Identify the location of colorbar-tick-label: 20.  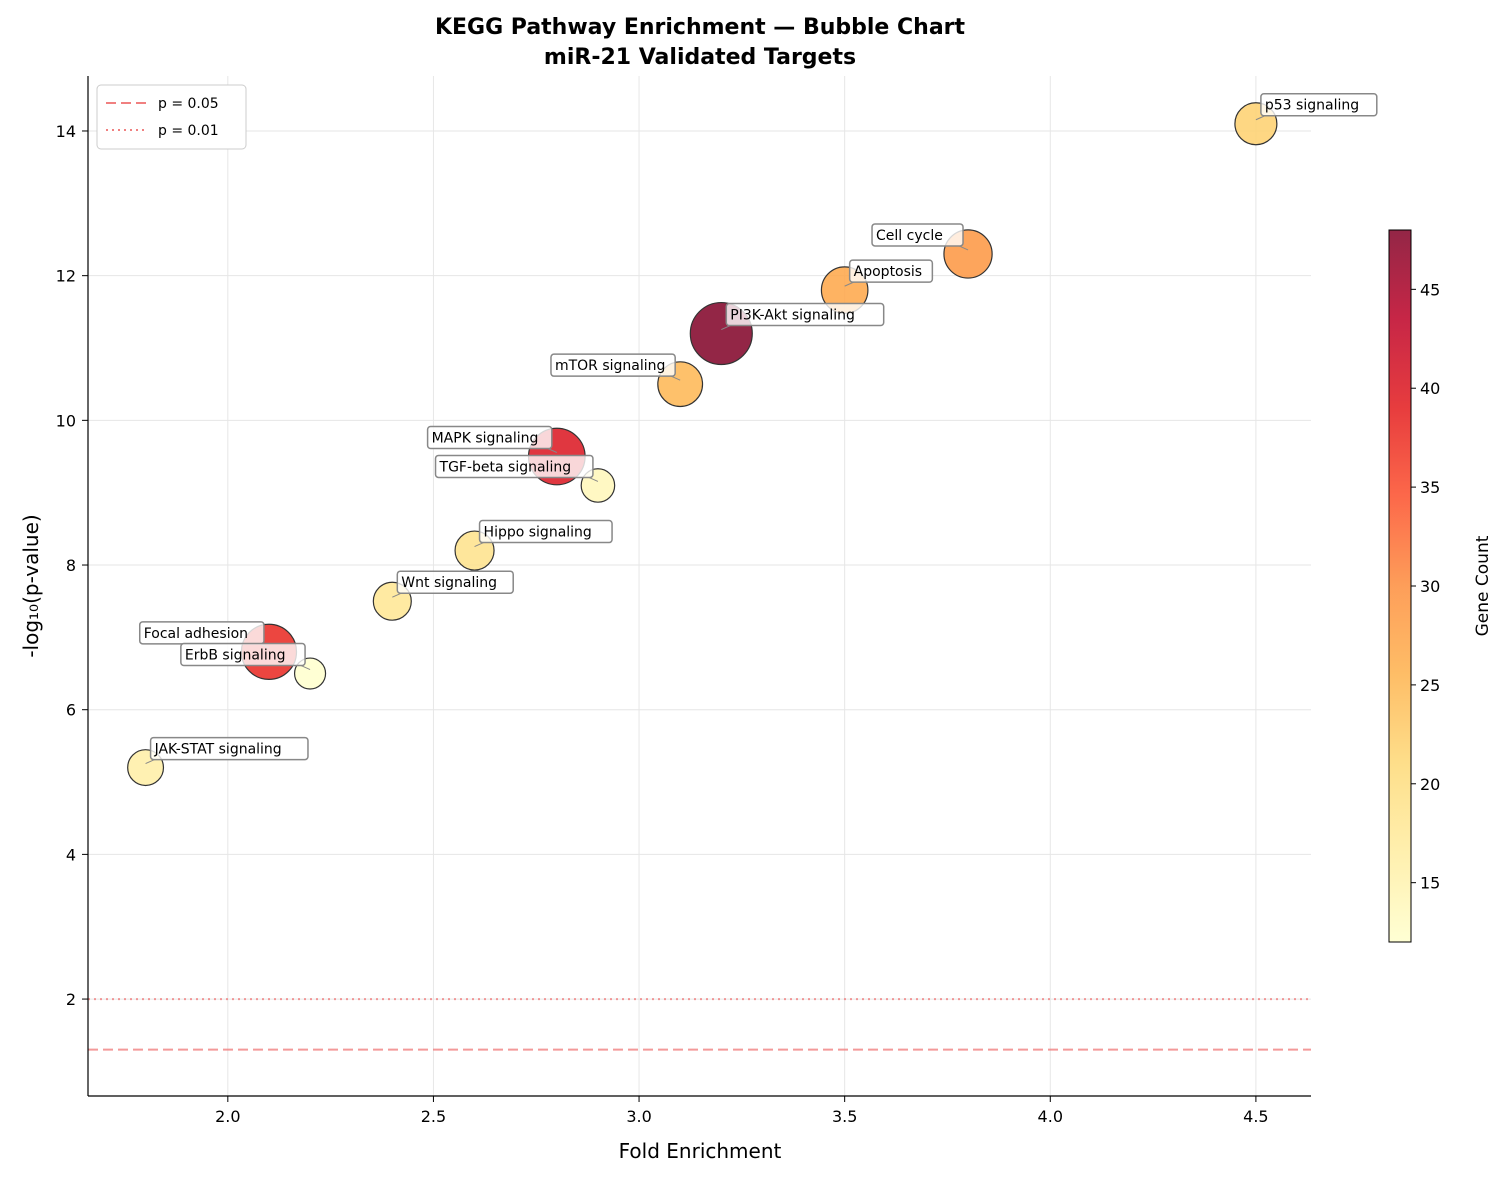
(1430, 784).